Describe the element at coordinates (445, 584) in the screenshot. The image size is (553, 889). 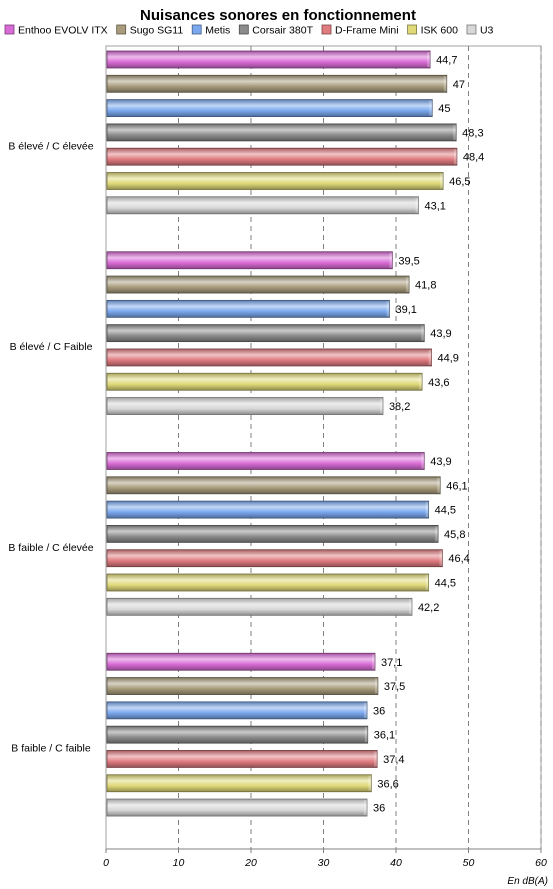
I see `value-label-b-faible-c-elevee-isk-600: 44,5` at that location.